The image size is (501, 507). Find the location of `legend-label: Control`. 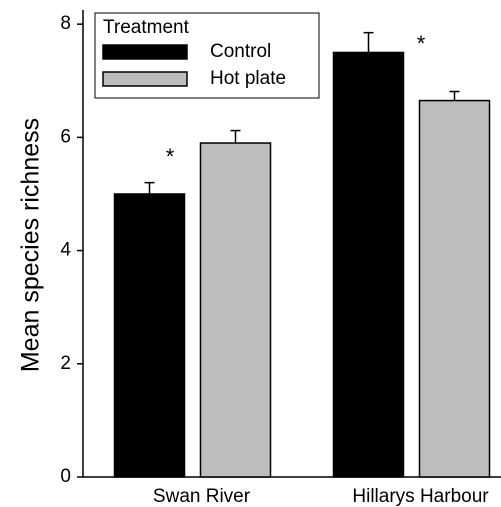

legend-label: Control is located at coordinates (240, 51).